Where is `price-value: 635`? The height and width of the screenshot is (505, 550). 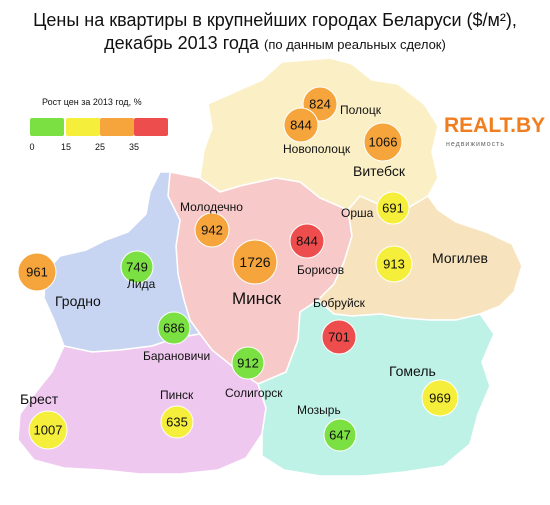 price-value: 635 is located at coordinates (177, 422).